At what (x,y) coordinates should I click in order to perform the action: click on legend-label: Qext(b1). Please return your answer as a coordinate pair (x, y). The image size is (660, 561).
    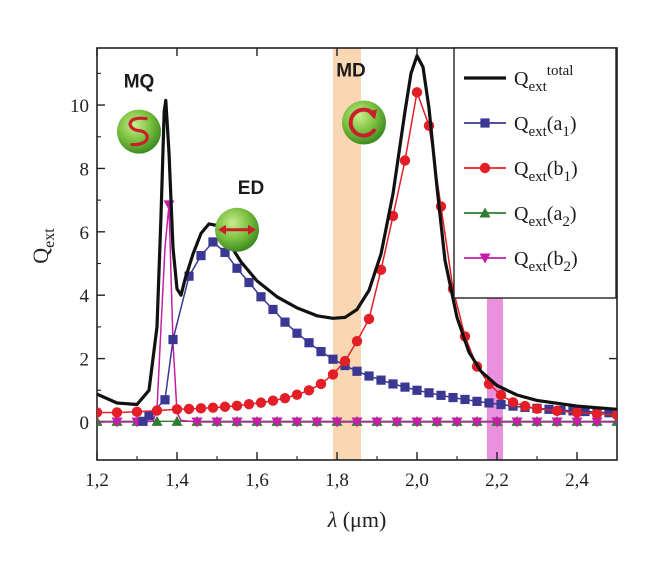
    Looking at the image, I should click on (546, 171).